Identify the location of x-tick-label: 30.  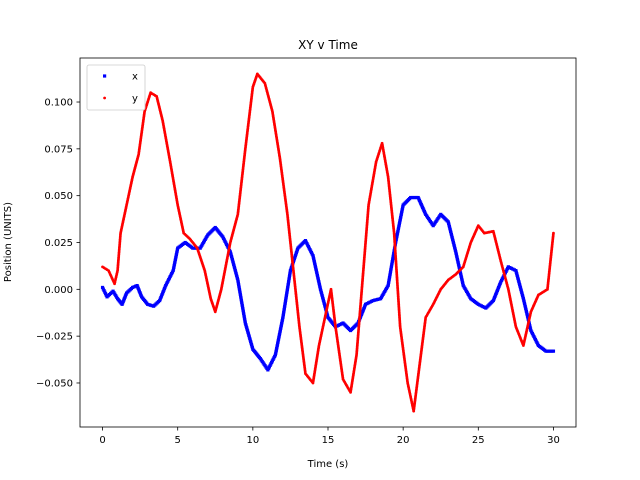
(553, 440).